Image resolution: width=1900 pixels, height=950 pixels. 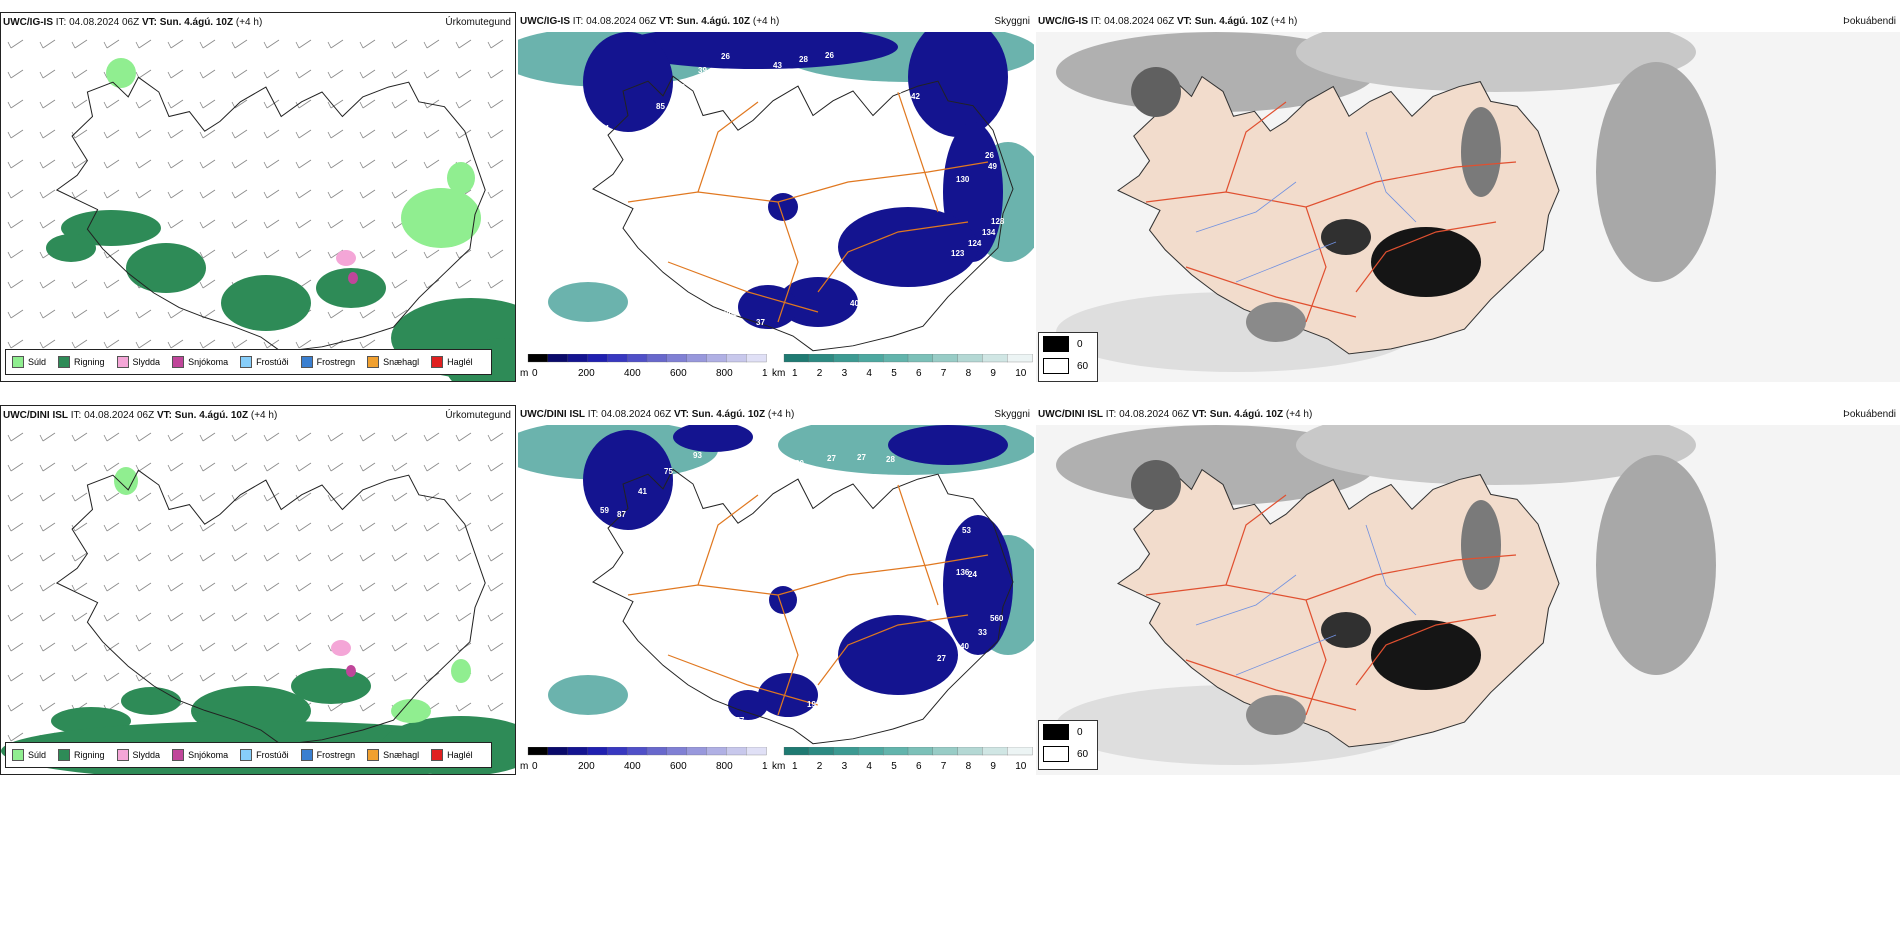 I want to click on ceiling-colorbar: m0 200 400 600 800 1000, so click(x=652, y=759).